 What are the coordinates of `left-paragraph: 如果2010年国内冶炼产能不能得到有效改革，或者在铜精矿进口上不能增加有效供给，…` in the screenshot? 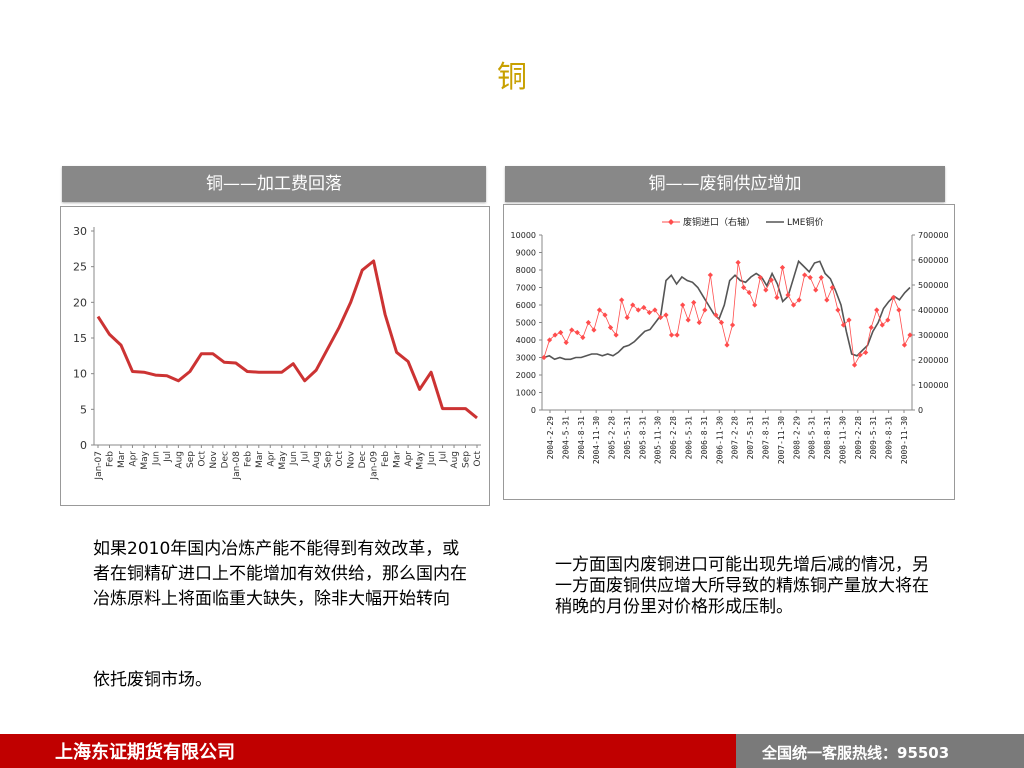 It's located at (280, 574).